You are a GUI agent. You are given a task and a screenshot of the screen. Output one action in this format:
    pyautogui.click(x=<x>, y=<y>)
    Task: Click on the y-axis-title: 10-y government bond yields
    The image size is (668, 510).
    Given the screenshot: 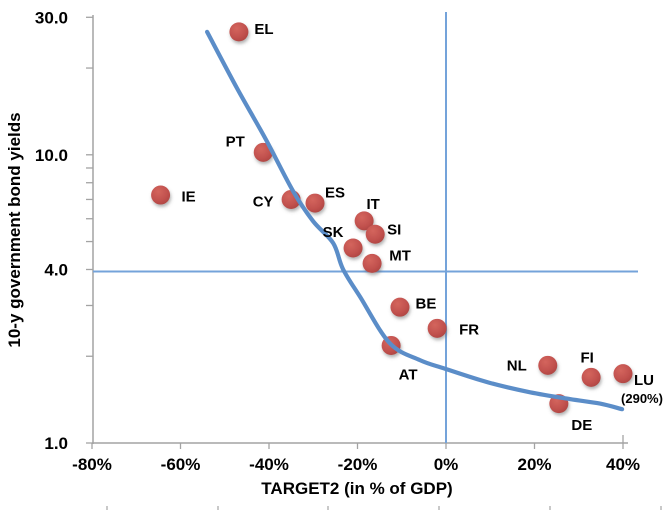 What is the action you would take?
    pyautogui.click(x=14, y=229)
    